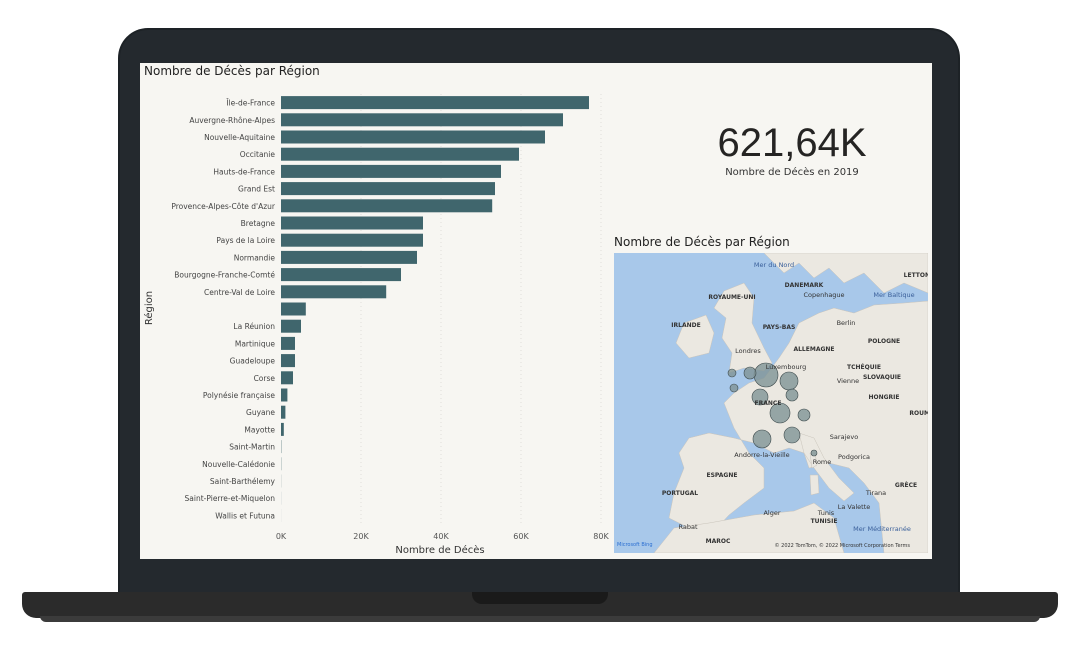  Describe the element at coordinates (774, 265) in the screenshot. I see `map-place-label: Mer du Nord` at that location.